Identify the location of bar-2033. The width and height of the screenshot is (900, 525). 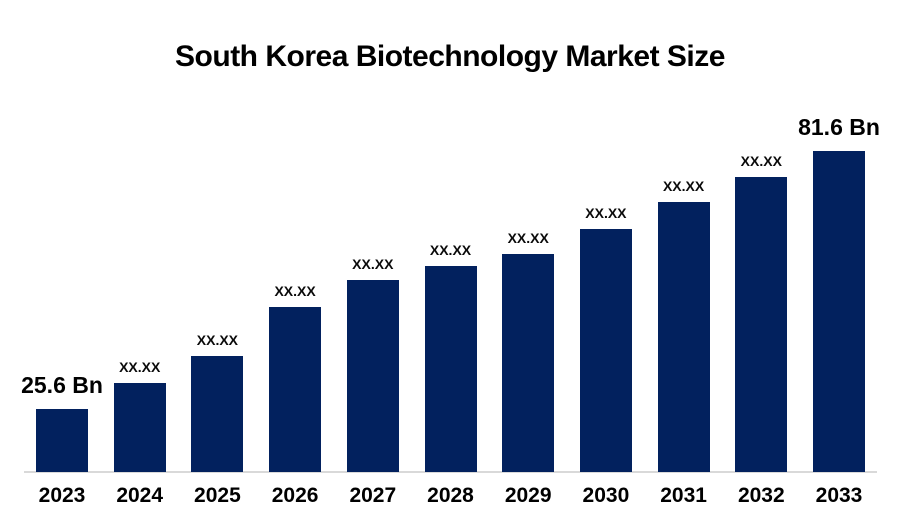
(839, 311).